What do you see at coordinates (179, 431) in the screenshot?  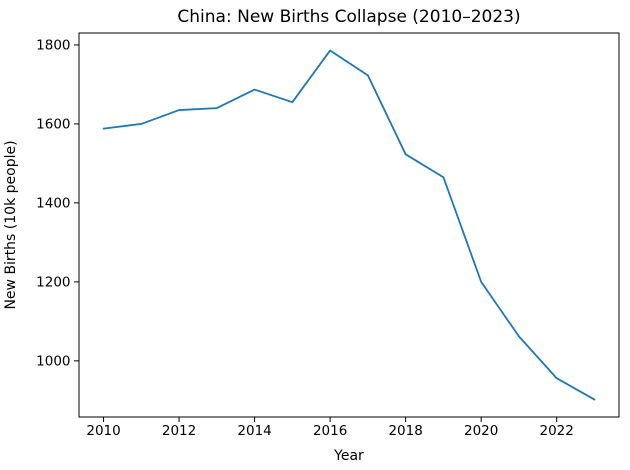 I see `x-tick-label: 2012` at bounding box center [179, 431].